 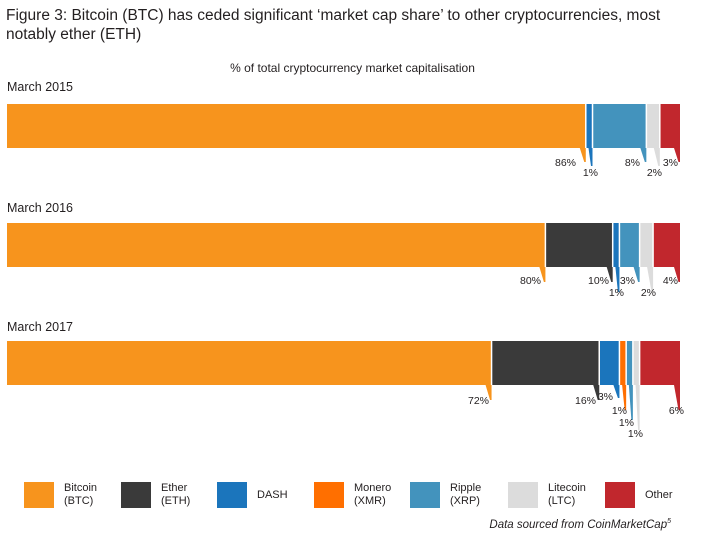 I want to click on legend-label: DASH, so click(x=272, y=494).